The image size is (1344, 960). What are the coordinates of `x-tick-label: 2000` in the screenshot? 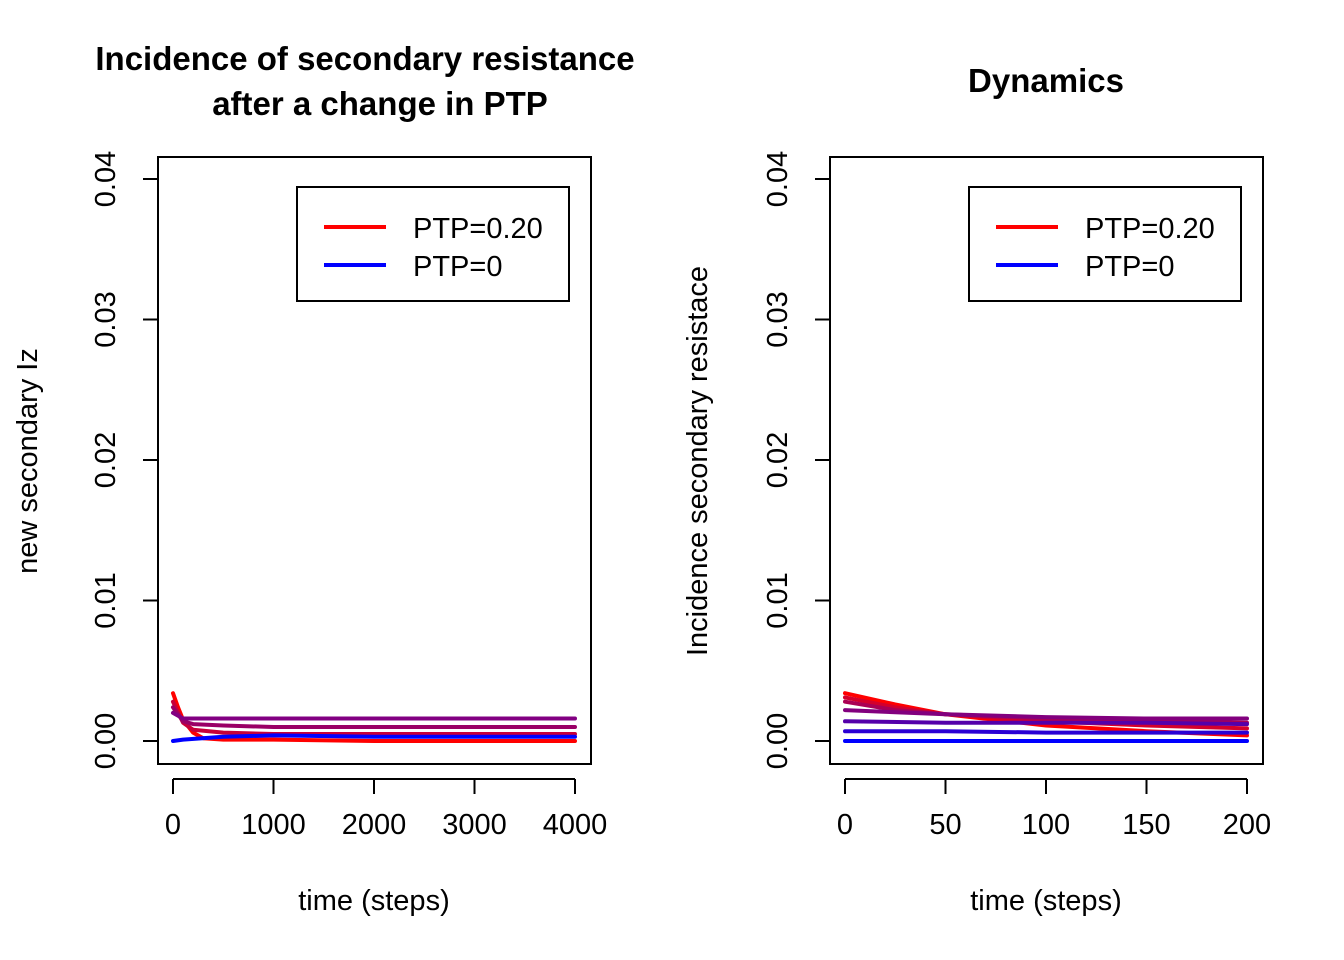 It's located at (374, 825).